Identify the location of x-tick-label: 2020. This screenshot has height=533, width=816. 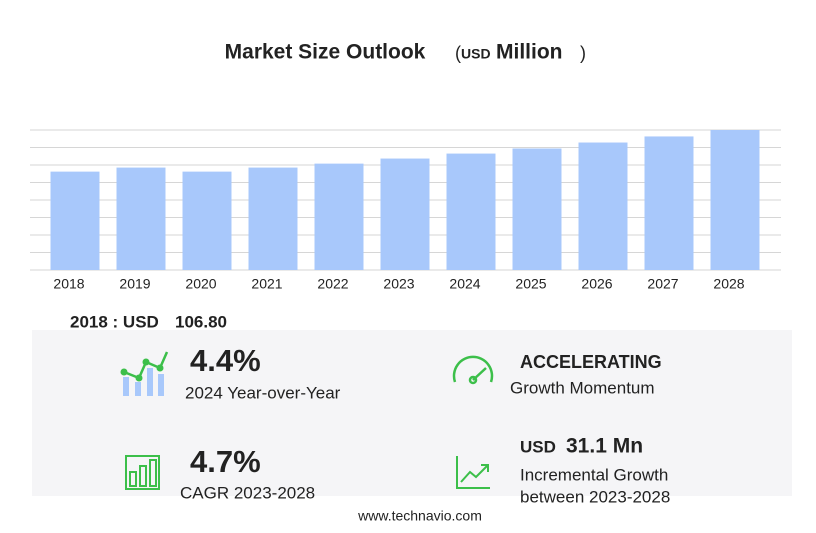
(200, 284).